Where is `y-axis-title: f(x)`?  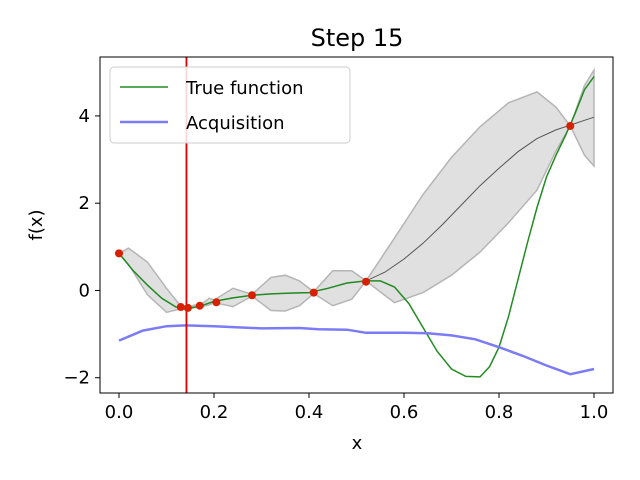
y-axis-title: f(x) is located at coordinates (36, 224).